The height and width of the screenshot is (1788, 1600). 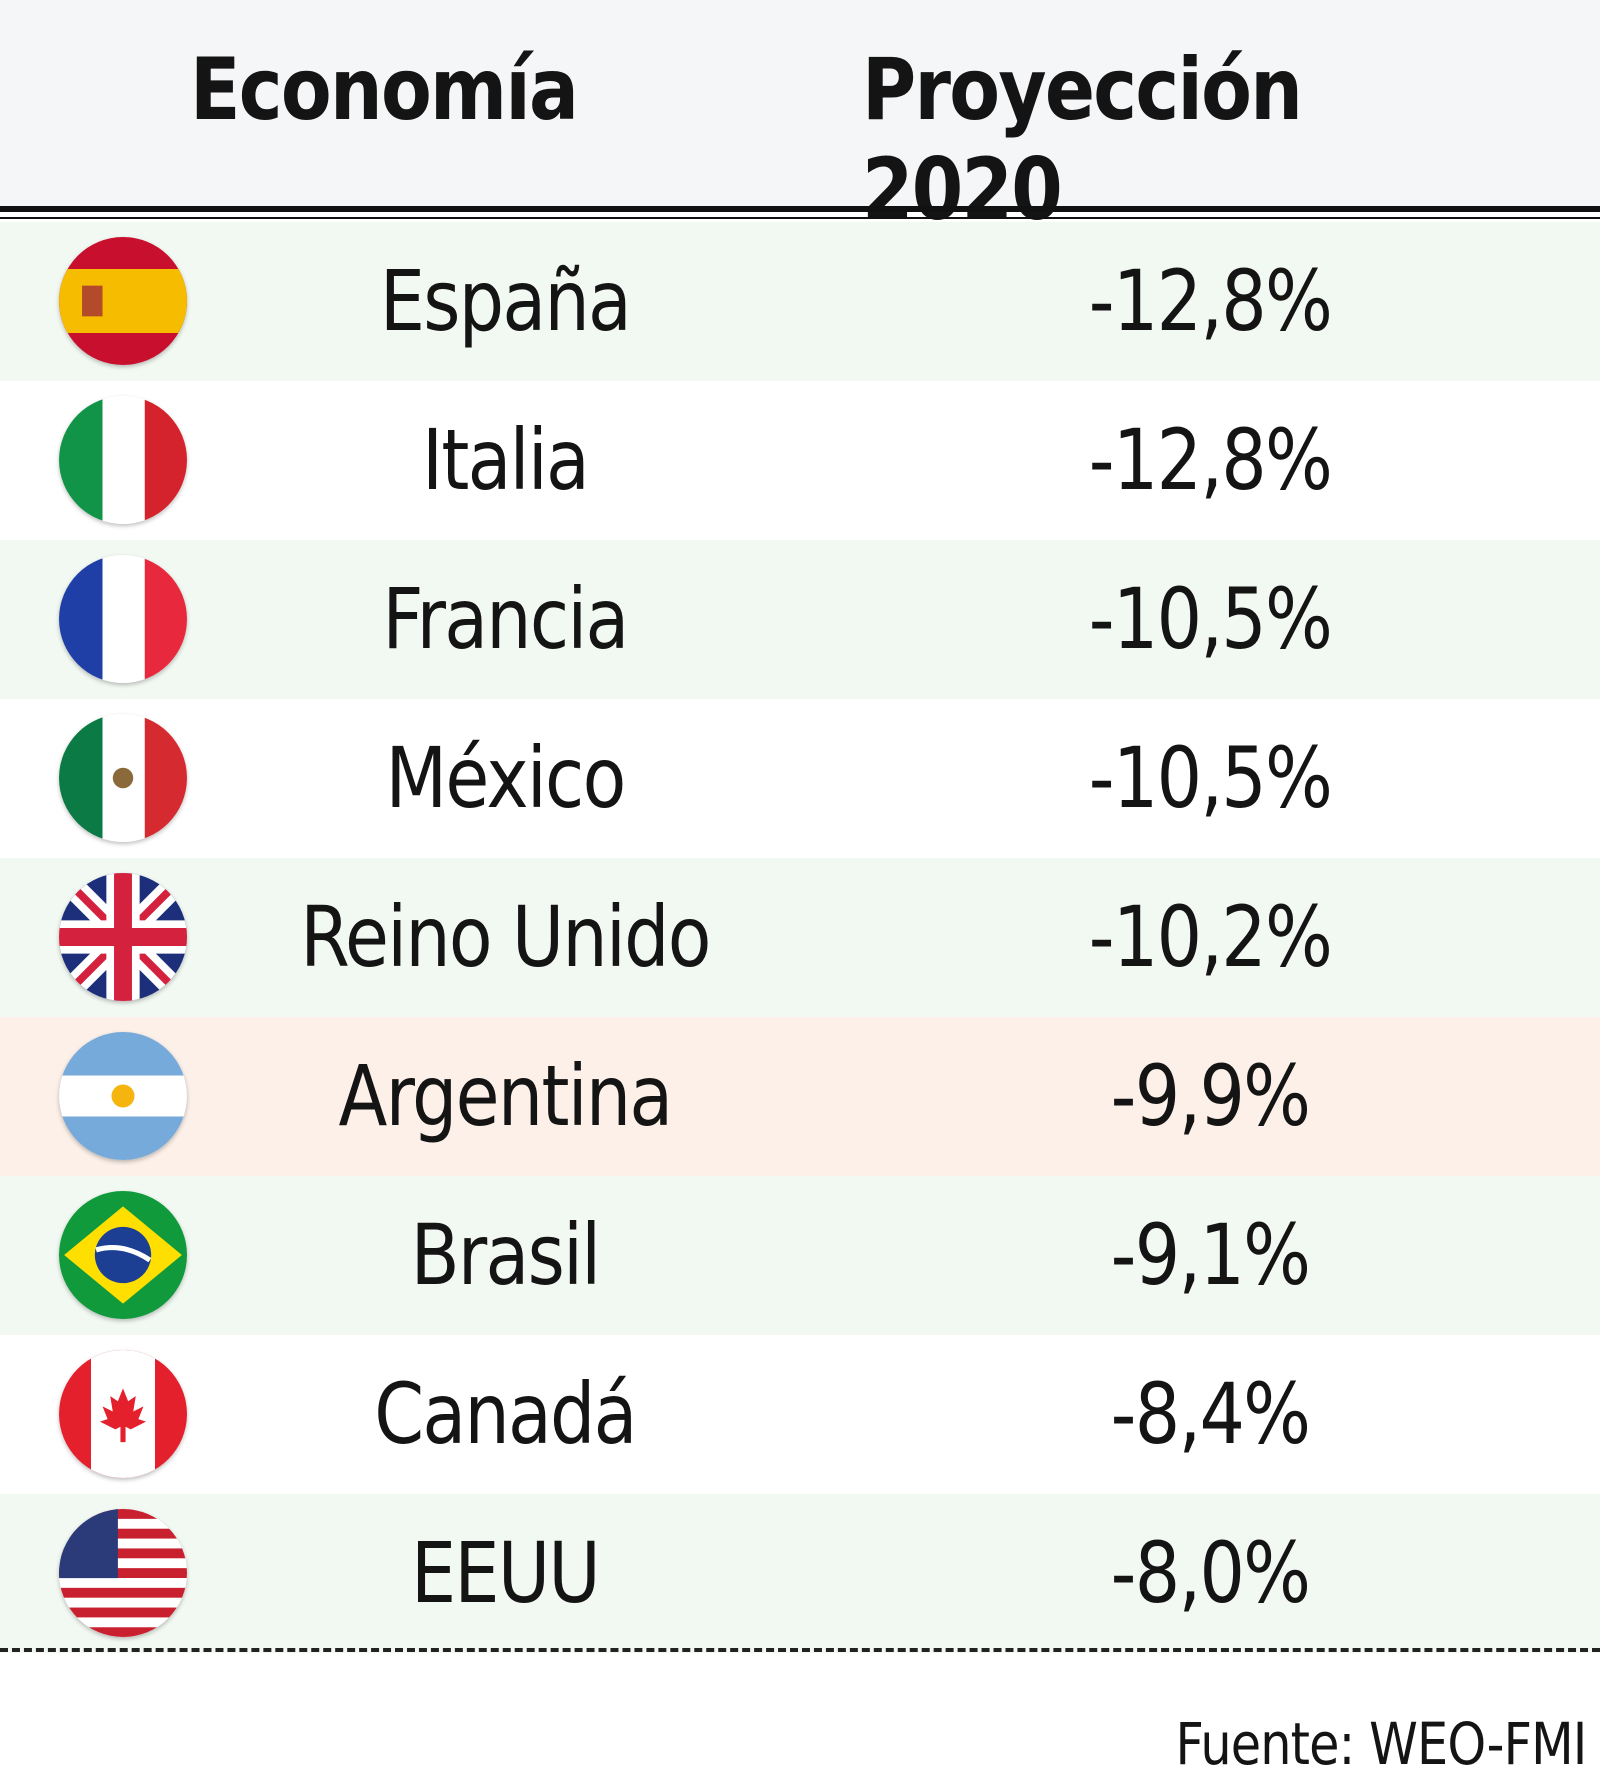 I want to click on table-row: EEUU -8,0%, so click(x=800, y=1573).